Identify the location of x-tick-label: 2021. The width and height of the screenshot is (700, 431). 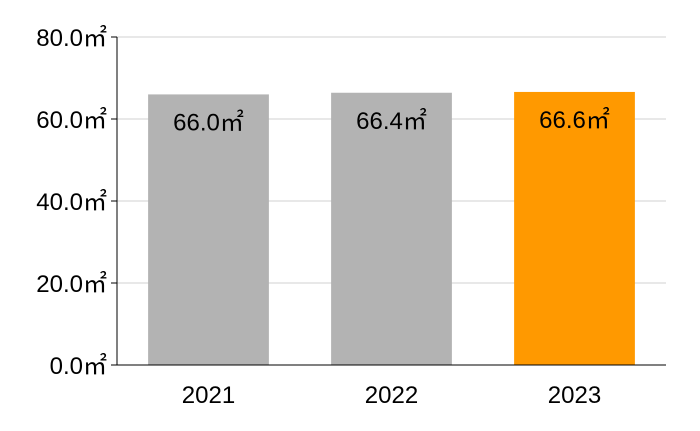
(208, 395).